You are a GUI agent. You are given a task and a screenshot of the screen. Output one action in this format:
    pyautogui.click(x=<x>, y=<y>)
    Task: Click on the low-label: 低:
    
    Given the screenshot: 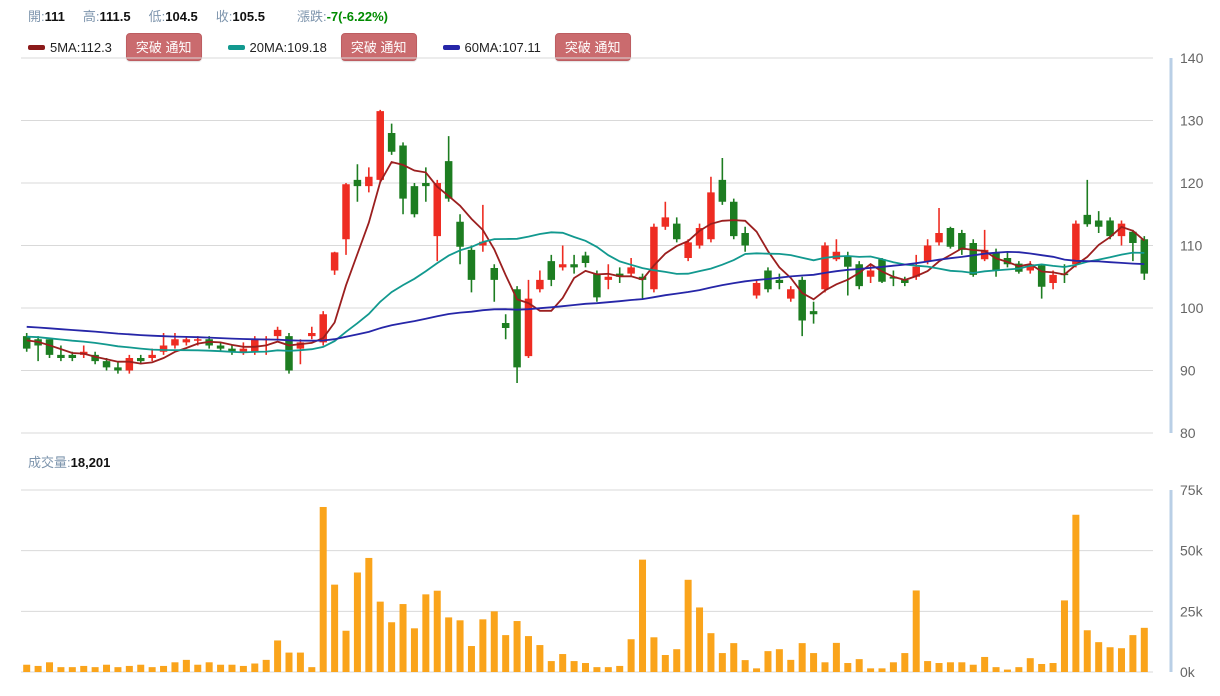 What is the action you would take?
    pyautogui.click(x=157, y=16)
    